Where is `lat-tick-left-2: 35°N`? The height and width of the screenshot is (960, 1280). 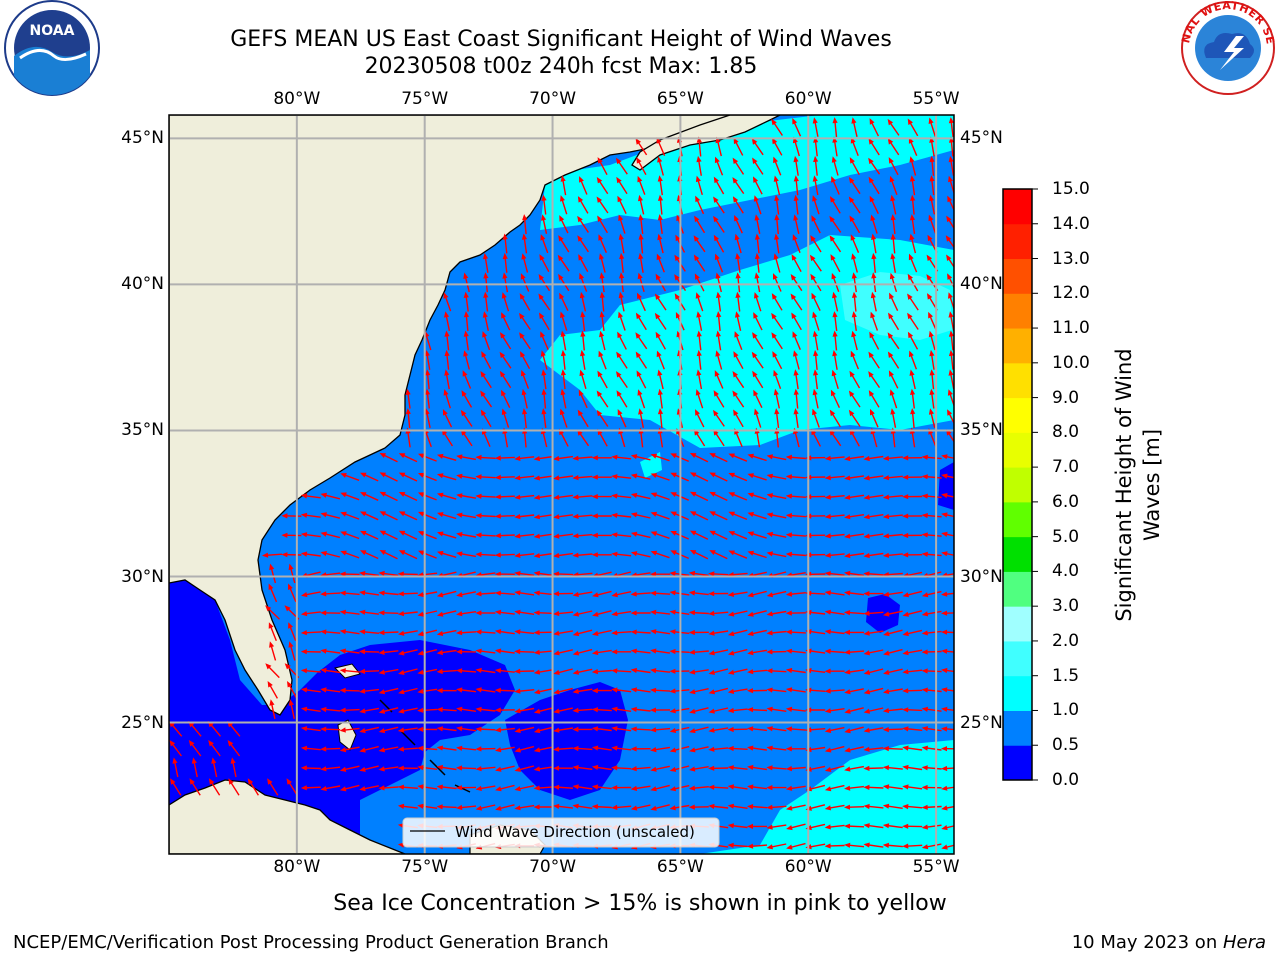 lat-tick-left-2: 35°N is located at coordinates (142, 430).